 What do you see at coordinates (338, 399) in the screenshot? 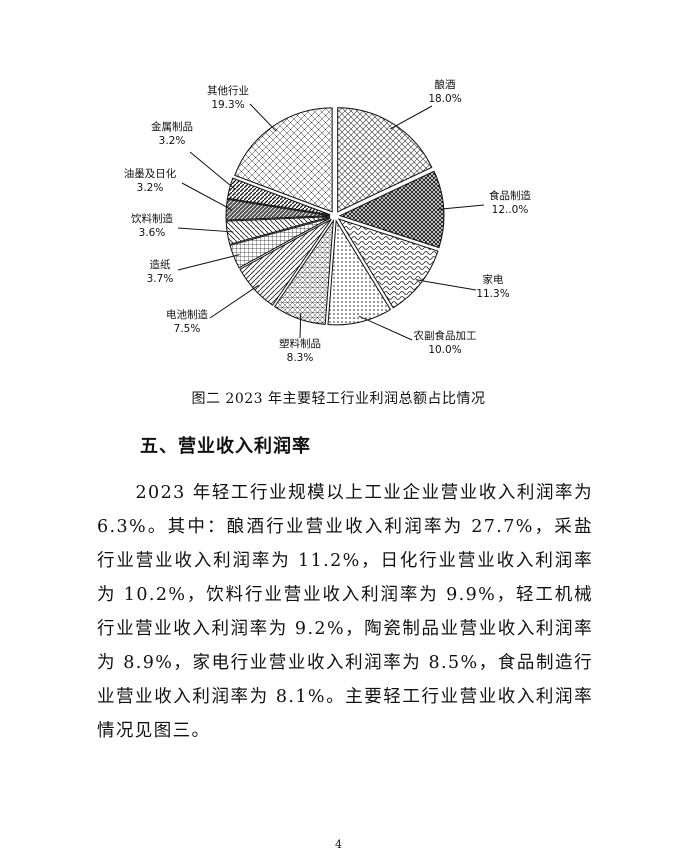
I see `figure-caption: 图二 2023 年主要轻工行业利润总额占比情况` at bounding box center [338, 399].